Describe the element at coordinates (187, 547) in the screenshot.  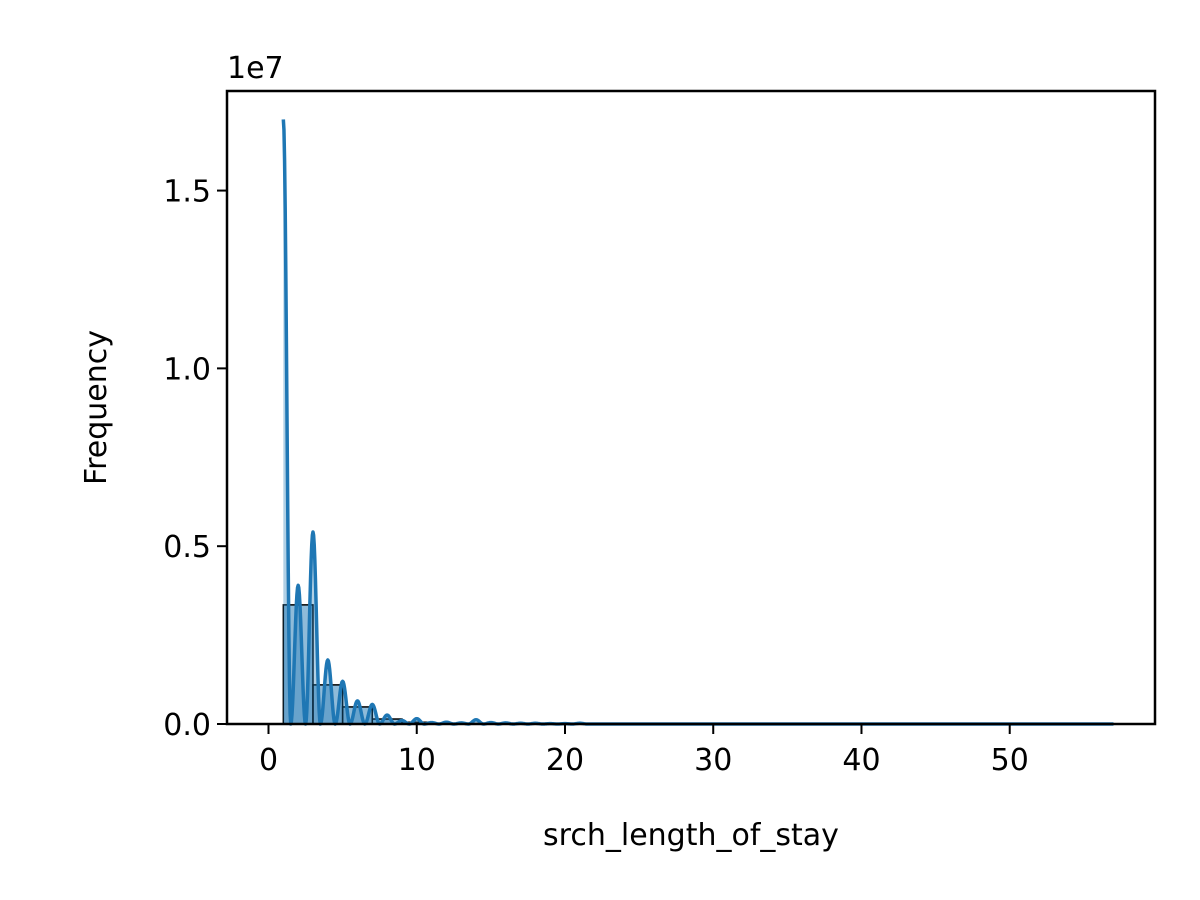
I see `y-tick-label: 0.5` at that location.